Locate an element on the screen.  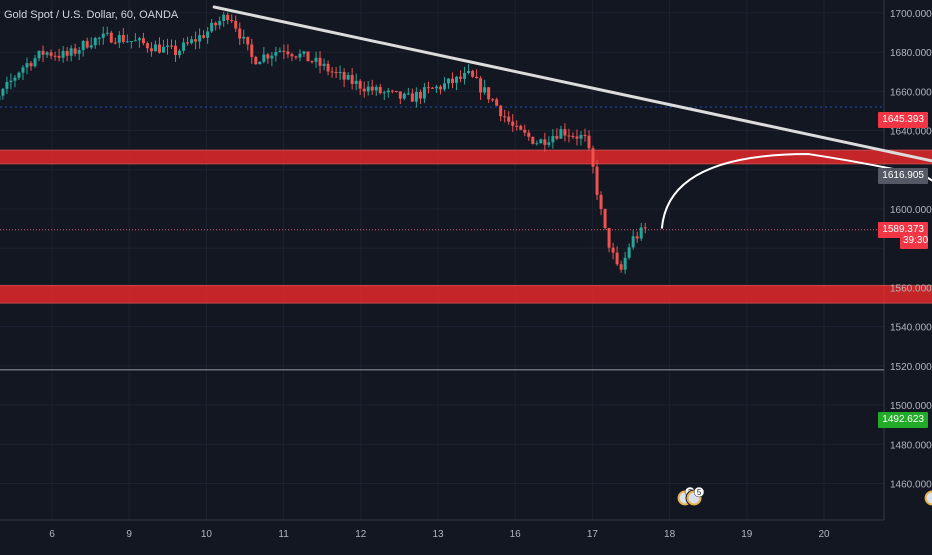
y-tick-label: 1500.000 is located at coordinates (911, 406).